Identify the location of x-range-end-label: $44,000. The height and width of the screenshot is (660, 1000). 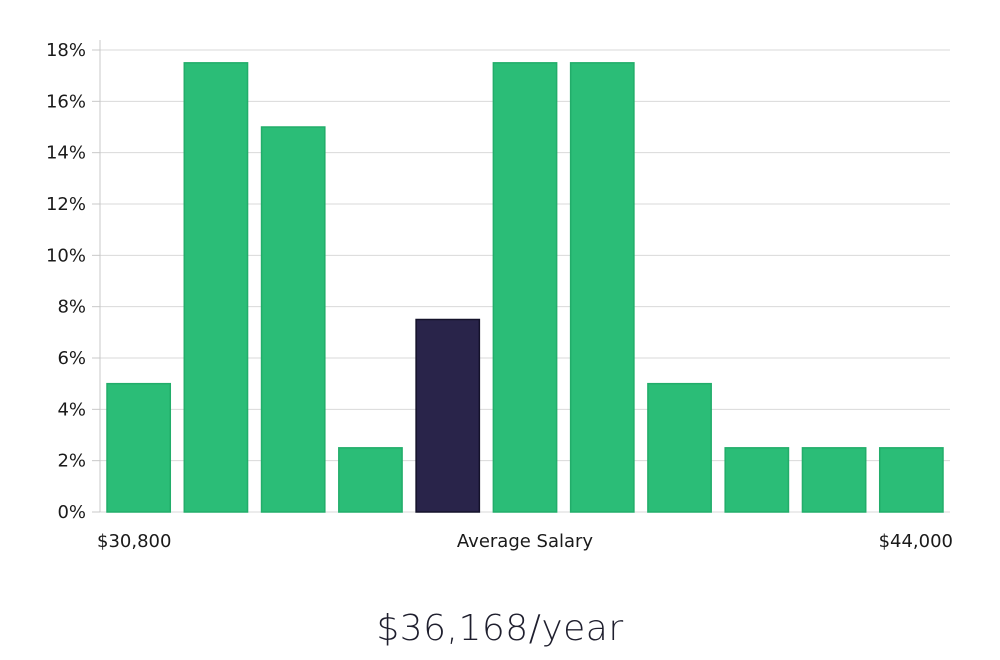
(916, 541).